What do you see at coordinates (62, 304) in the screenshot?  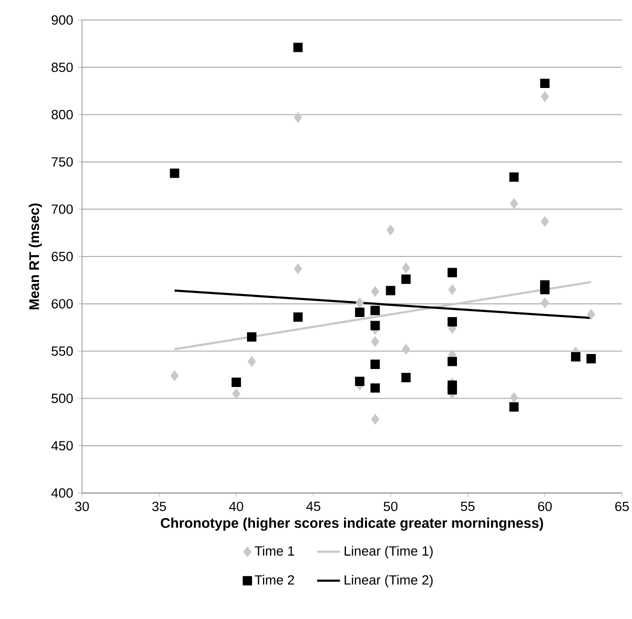 I see `y-tick-label: 600` at bounding box center [62, 304].